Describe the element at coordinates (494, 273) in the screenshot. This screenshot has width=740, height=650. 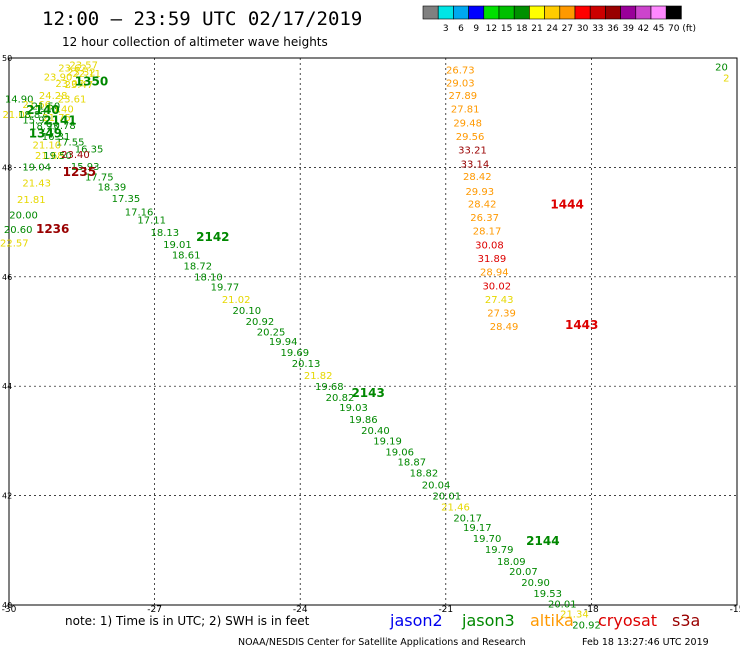
I see `wave-height-value: 28.94` at that location.